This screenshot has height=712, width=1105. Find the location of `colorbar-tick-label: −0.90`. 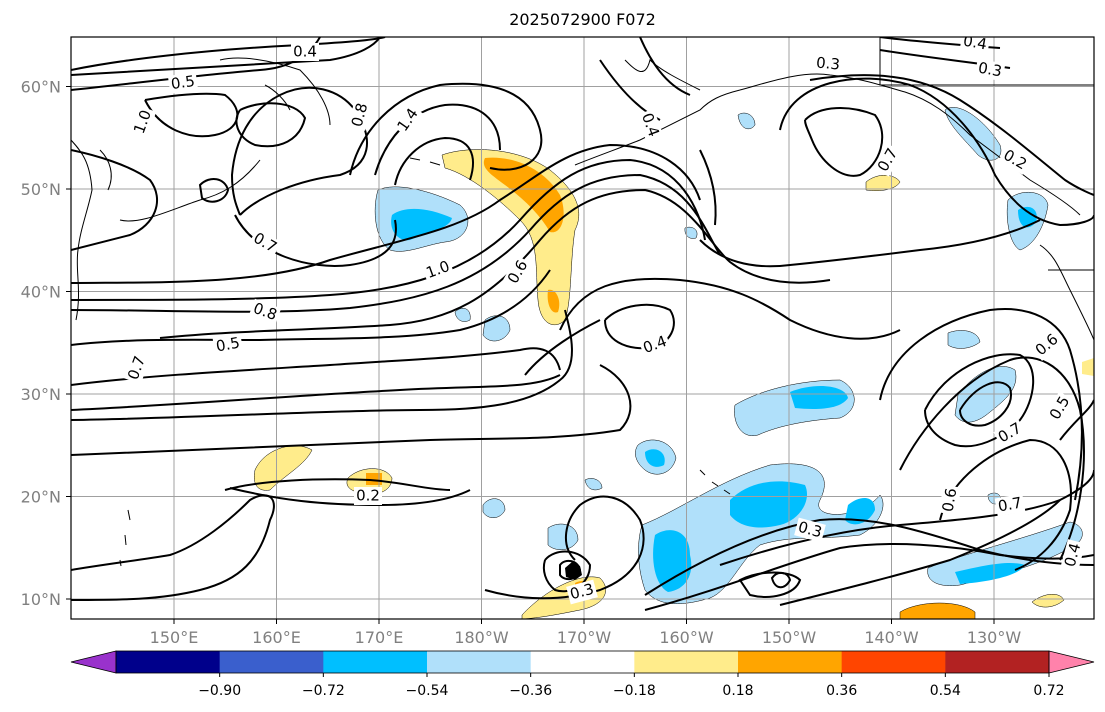

colorbar-tick-label: −0.90 is located at coordinates (219, 691).